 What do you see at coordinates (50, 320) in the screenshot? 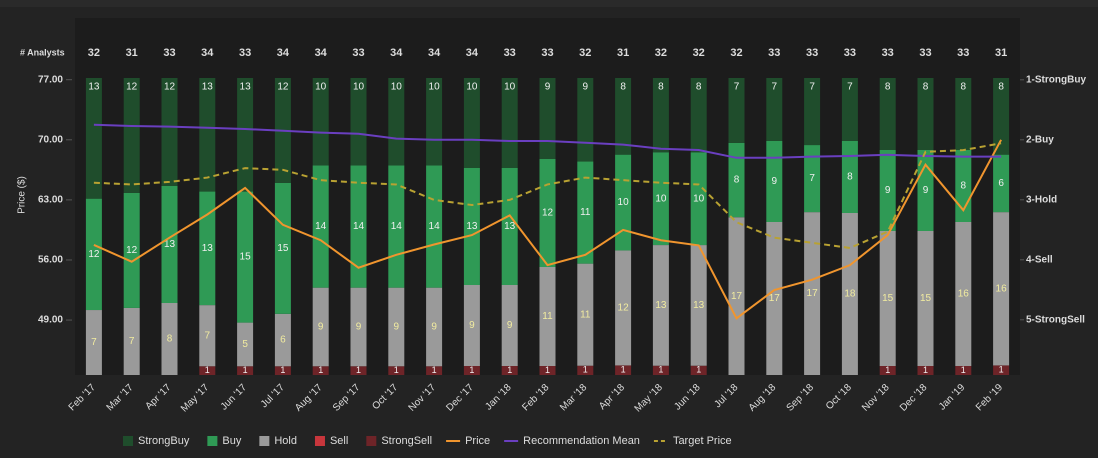
I see `y-tick-label: 49.00` at bounding box center [50, 320].